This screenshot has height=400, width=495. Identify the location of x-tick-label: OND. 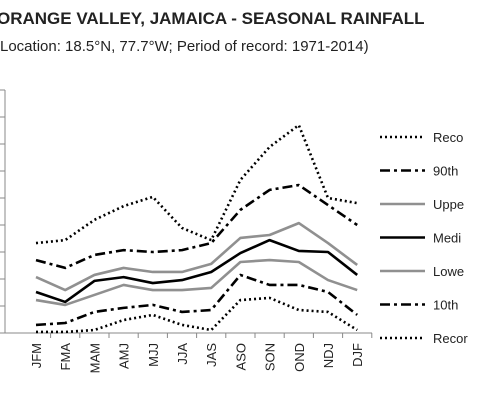
(299, 357).